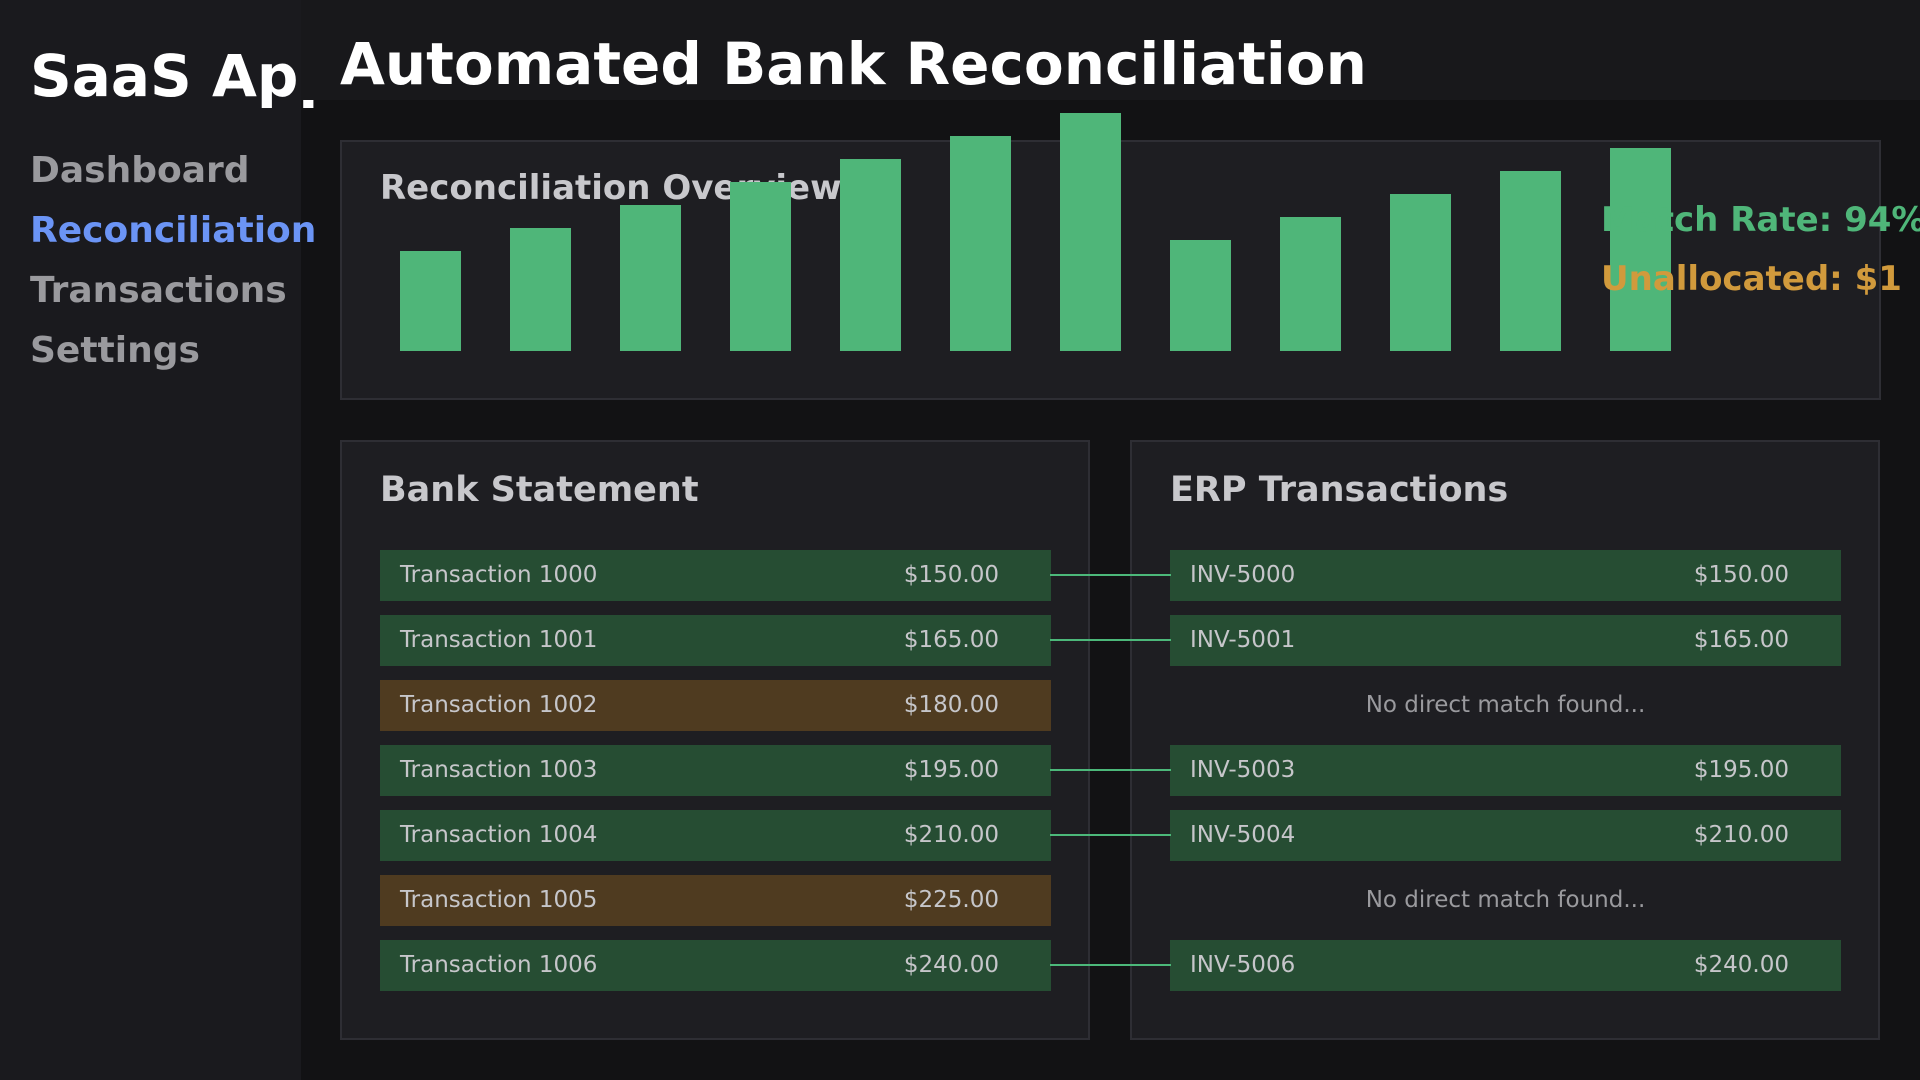  Describe the element at coordinates (1741, 770) in the screenshot. I see `erp-transaction-row-amount: $195.00` at that location.